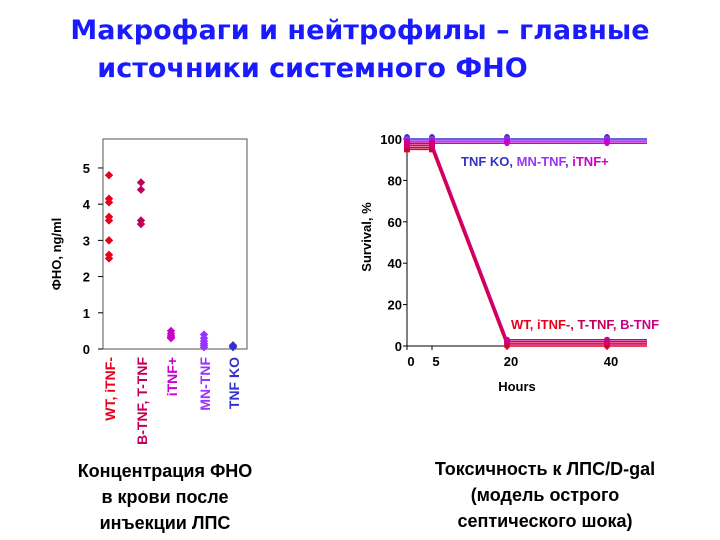  Describe the element at coordinates (517, 386) in the screenshot. I see `right-x-axis-label: Hours` at that location.